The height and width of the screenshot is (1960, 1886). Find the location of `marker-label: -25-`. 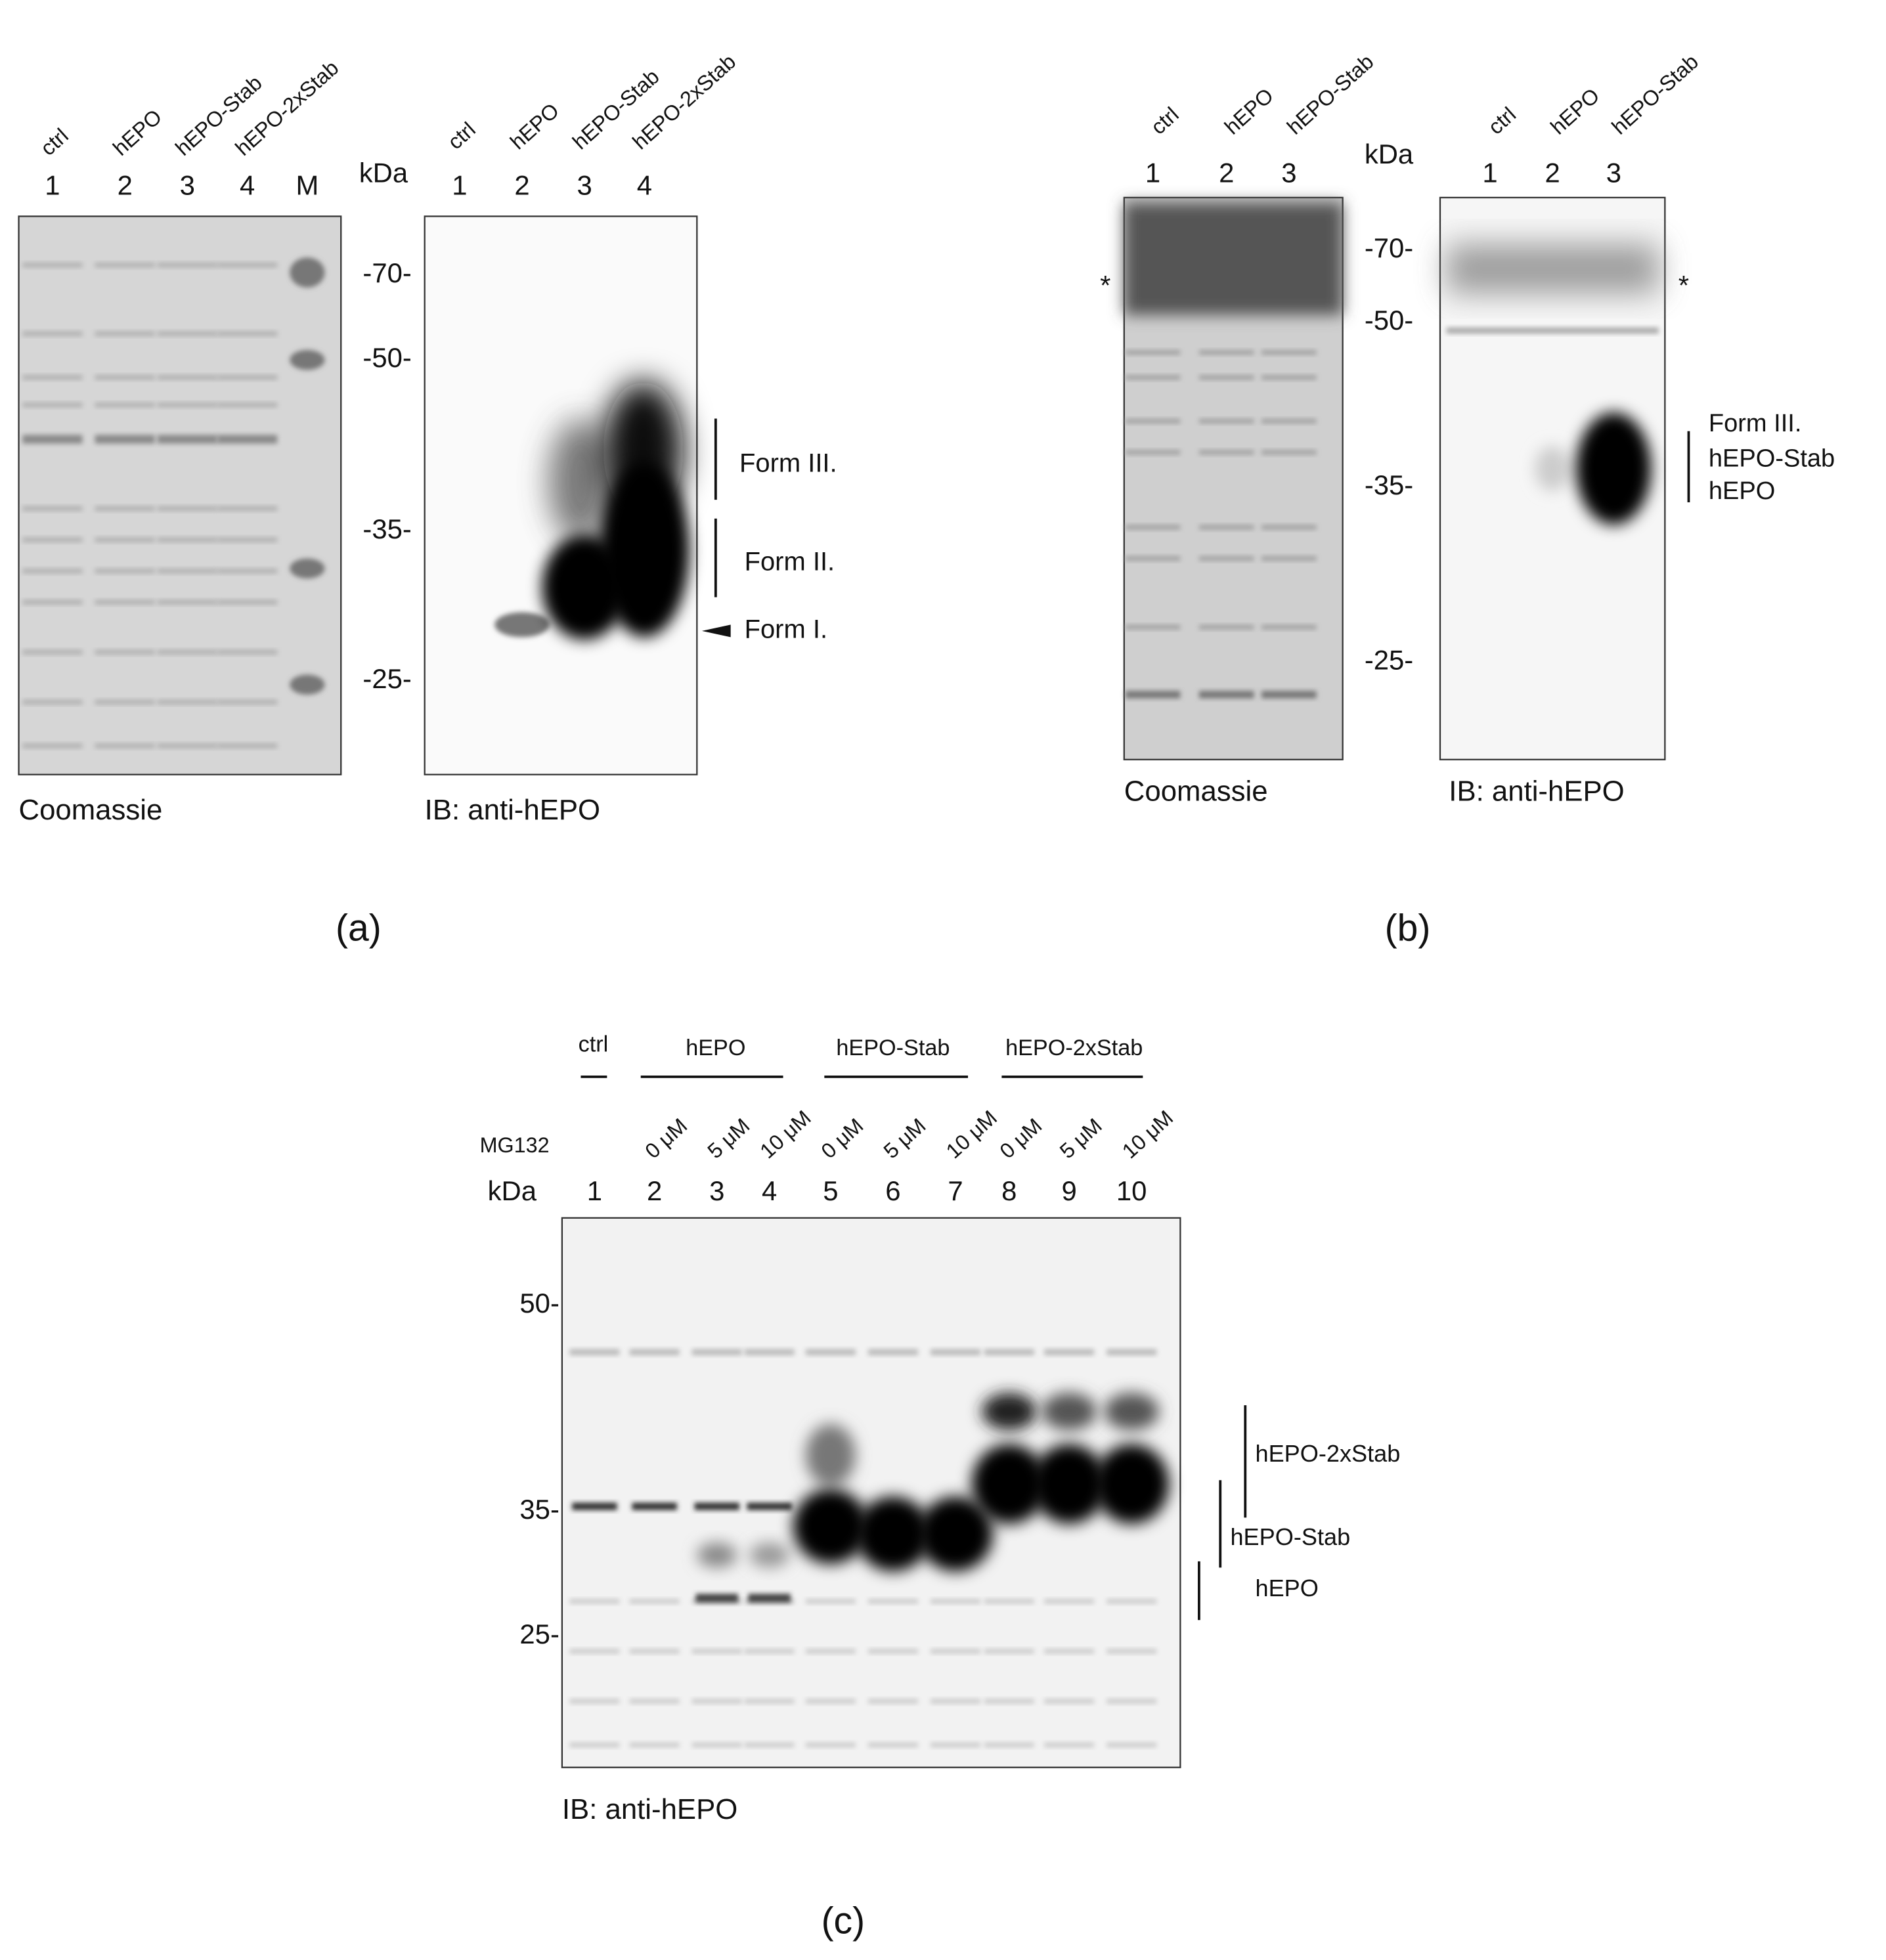

marker-label: -25- is located at coordinates (386, 679).